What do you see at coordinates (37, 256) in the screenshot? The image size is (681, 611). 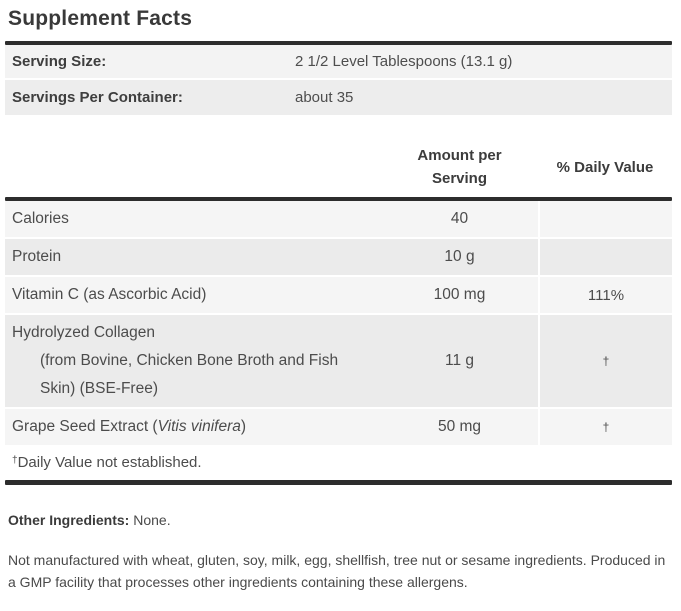 I see `nutrient-name: Protein` at bounding box center [37, 256].